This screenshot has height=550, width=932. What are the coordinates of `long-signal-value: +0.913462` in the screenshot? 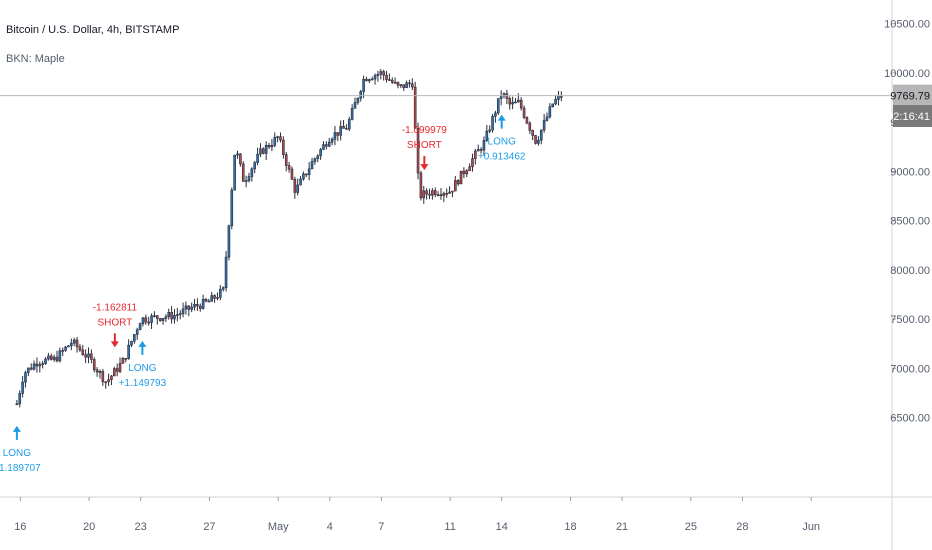 It's located at (502, 157).